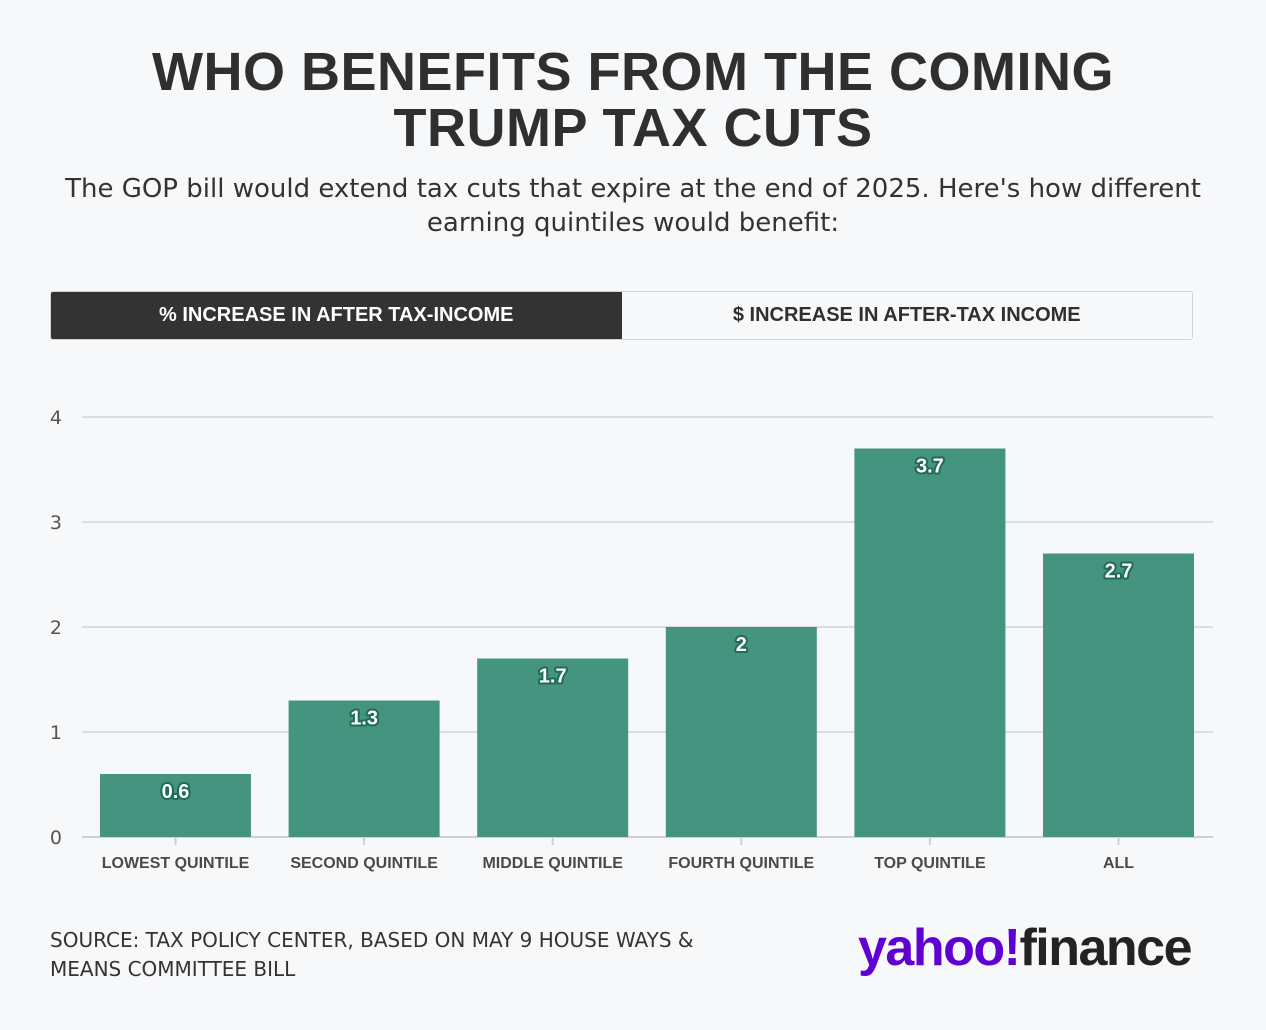 This screenshot has width=1266, height=1030. I want to click on y-tick-label-3: 3, so click(56, 523).